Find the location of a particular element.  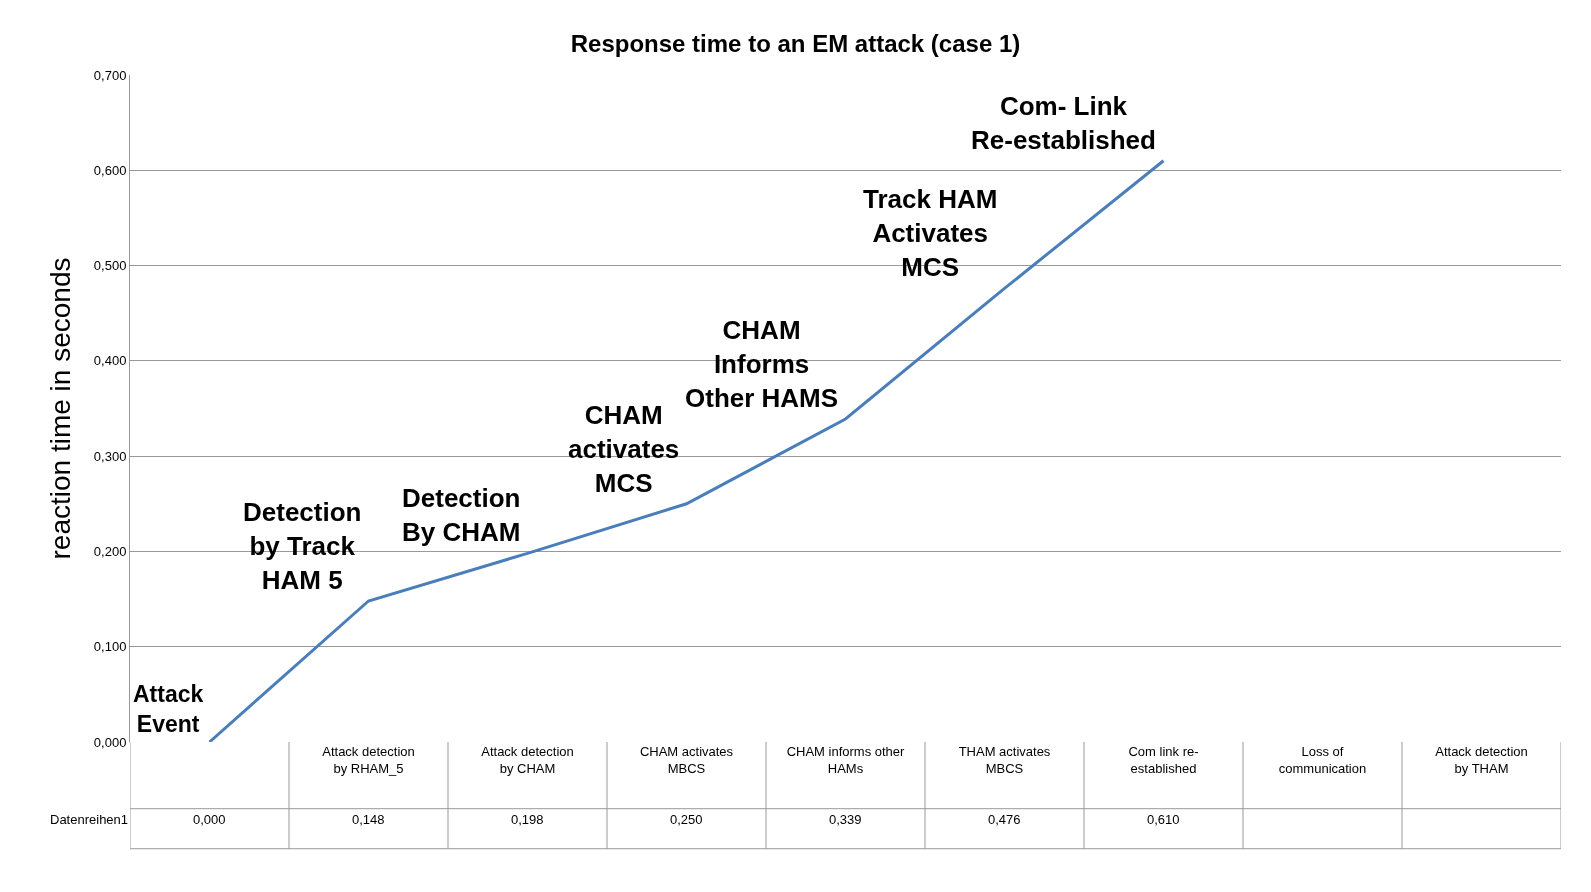

annotation: Detection By CHAM is located at coordinates (461, 515).